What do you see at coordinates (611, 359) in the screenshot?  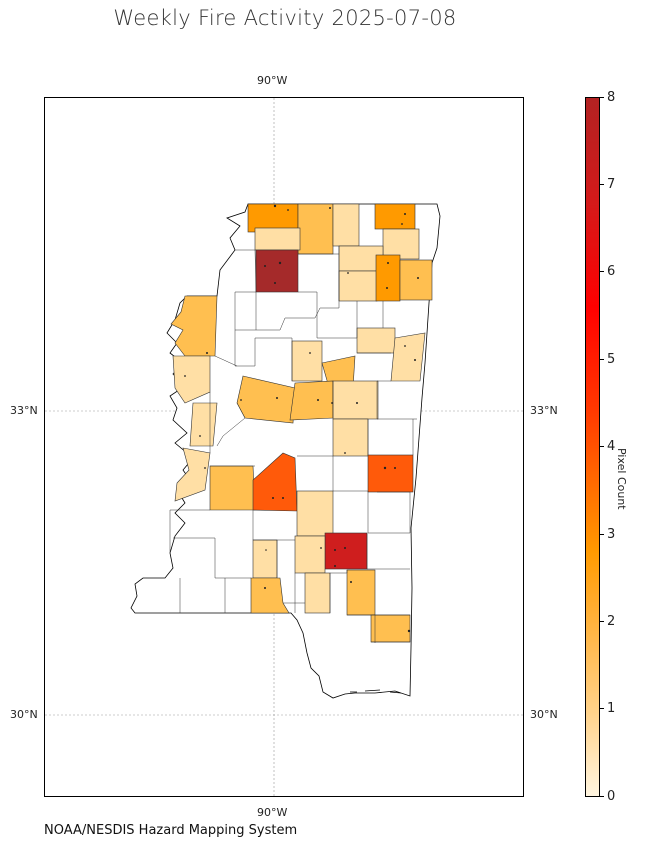 I see `colorbar-tick-label: 5` at bounding box center [611, 359].